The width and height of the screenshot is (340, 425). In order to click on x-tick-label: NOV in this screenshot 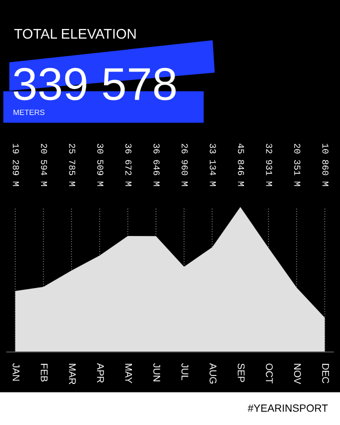, I will do `click(297, 374)`.